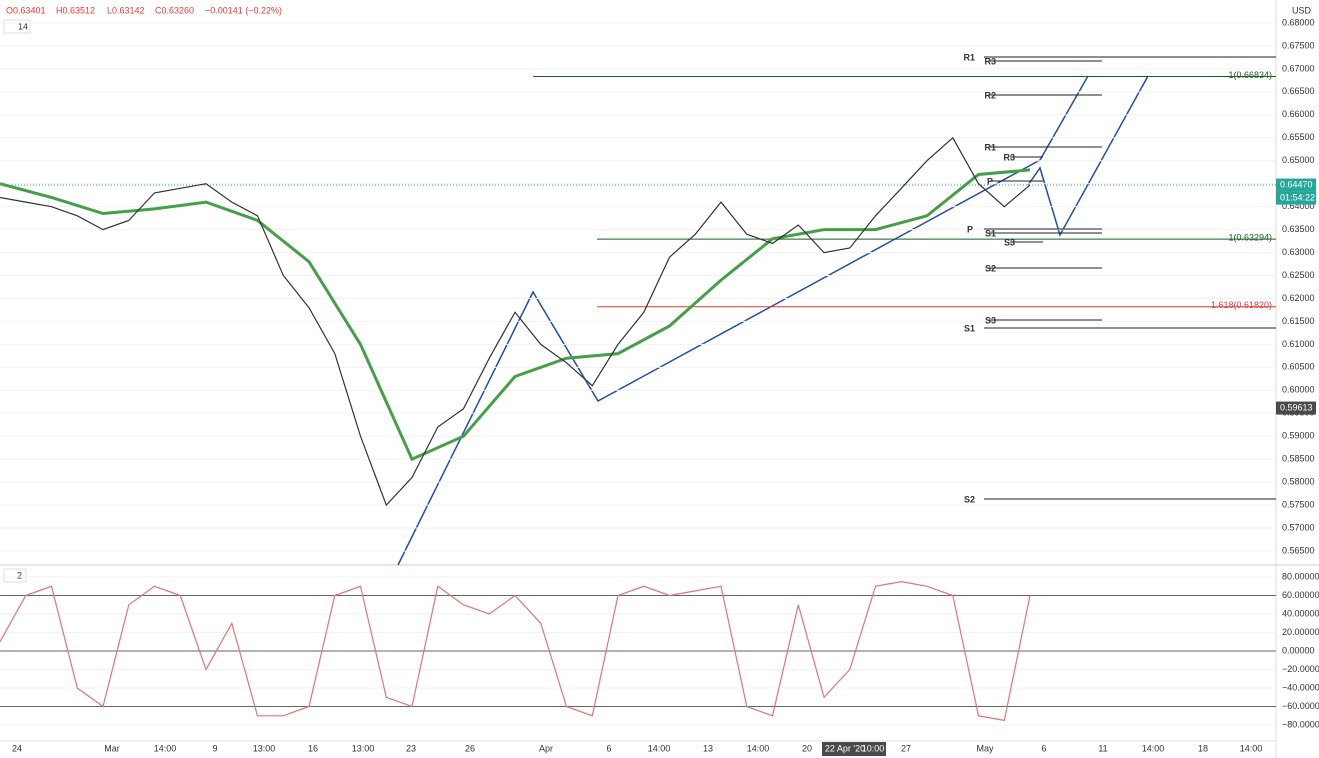 The width and height of the screenshot is (1319, 758). Describe the element at coordinates (1298, 298) in the screenshot. I see `price-label: 0.62000` at that location.